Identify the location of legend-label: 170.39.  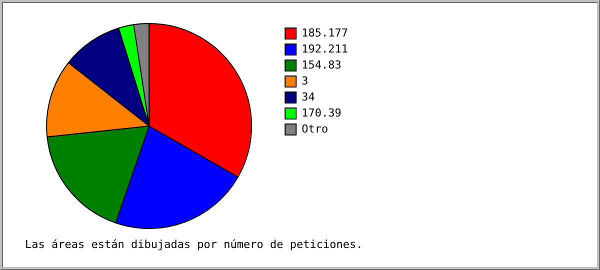
(322, 113).